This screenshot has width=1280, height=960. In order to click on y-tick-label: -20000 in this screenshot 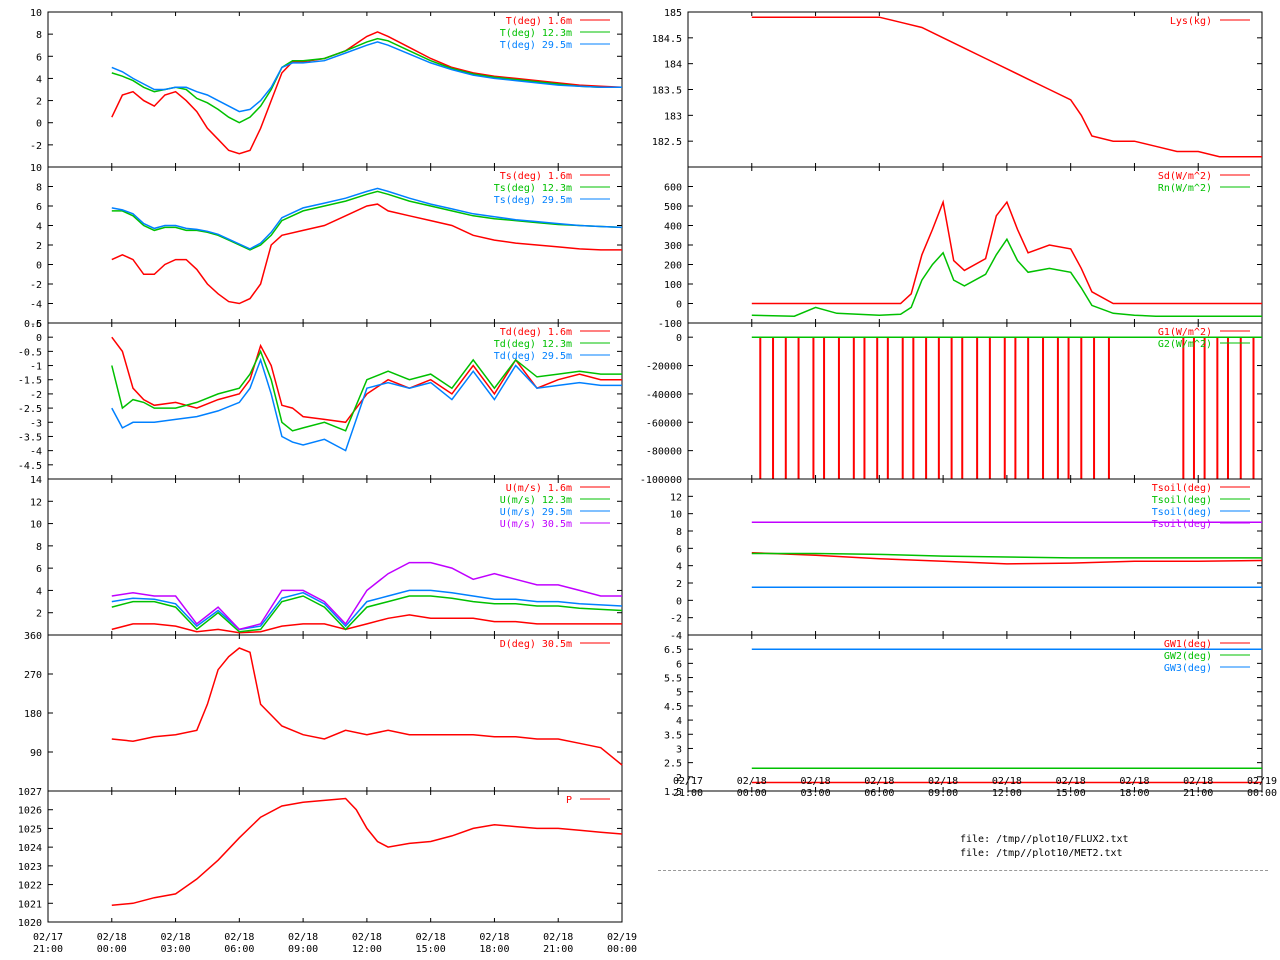, I will do `click(664, 367)`.